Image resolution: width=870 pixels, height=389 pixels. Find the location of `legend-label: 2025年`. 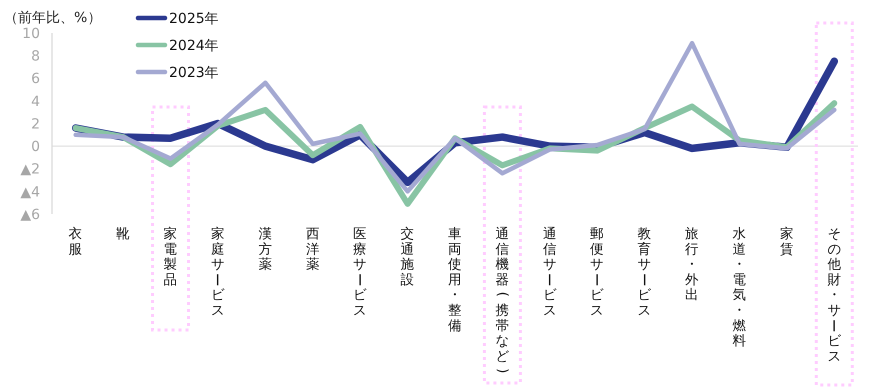

legend-label: 2025年 is located at coordinates (194, 18).